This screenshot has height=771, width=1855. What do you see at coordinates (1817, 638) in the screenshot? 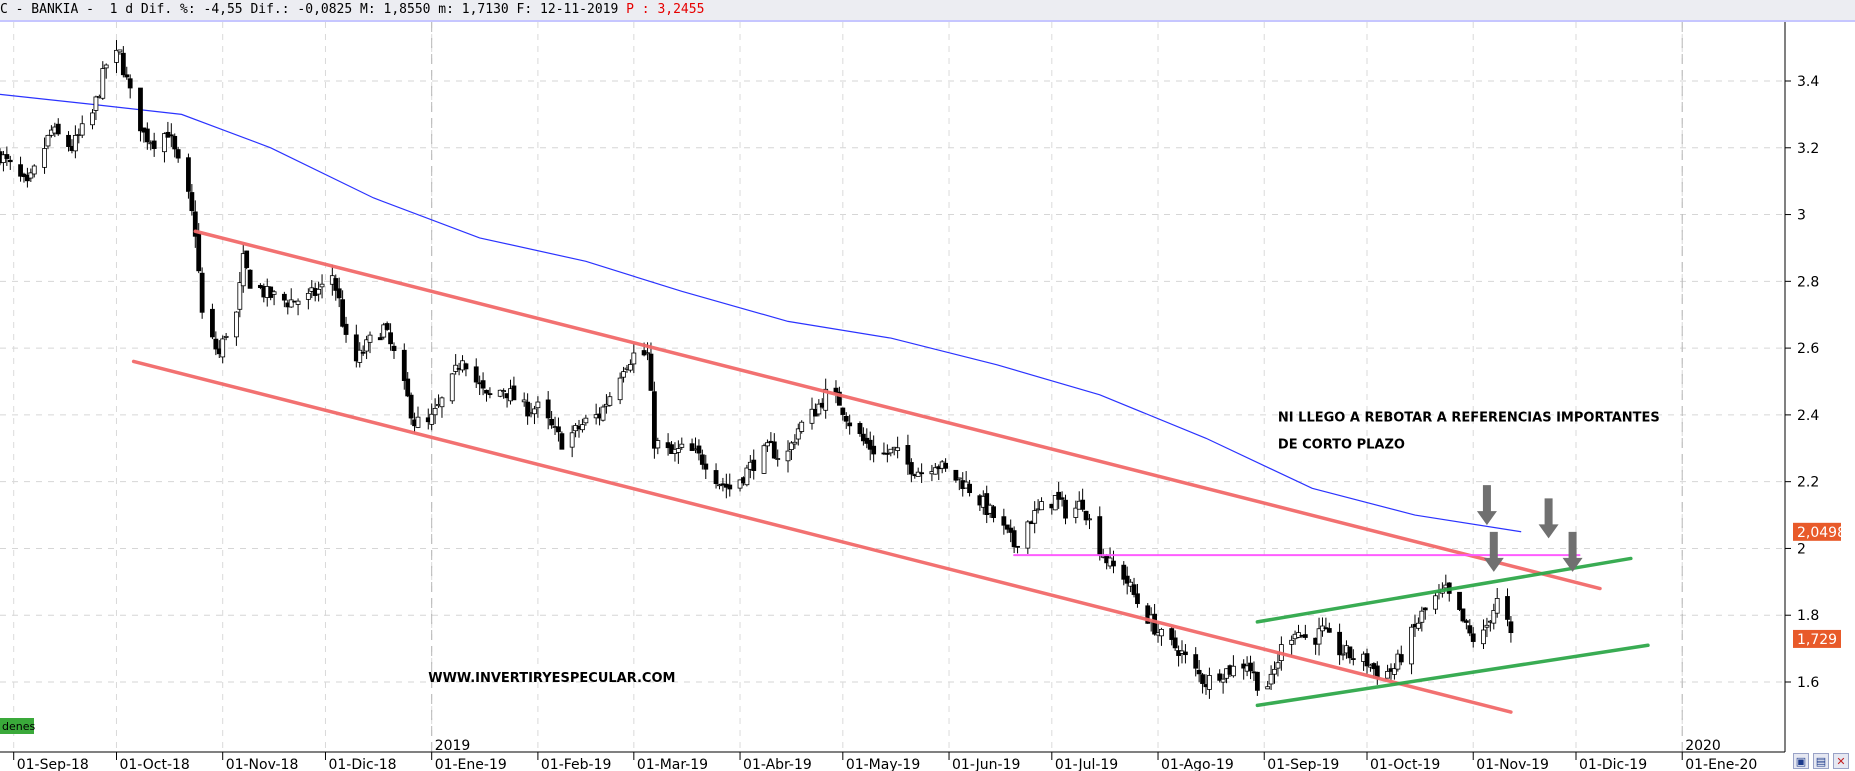
I see `price-tag` at bounding box center [1817, 638].